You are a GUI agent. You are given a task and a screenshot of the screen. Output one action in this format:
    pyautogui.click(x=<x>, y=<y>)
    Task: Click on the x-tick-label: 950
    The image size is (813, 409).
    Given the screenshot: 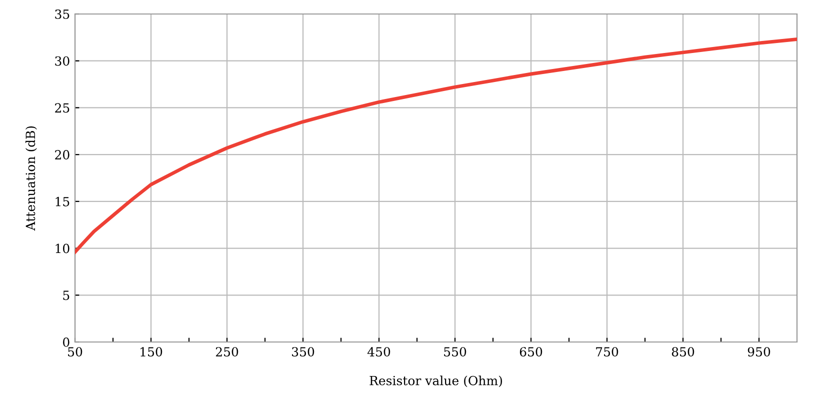 What is the action you would take?
    pyautogui.click(x=759, y=352)
    